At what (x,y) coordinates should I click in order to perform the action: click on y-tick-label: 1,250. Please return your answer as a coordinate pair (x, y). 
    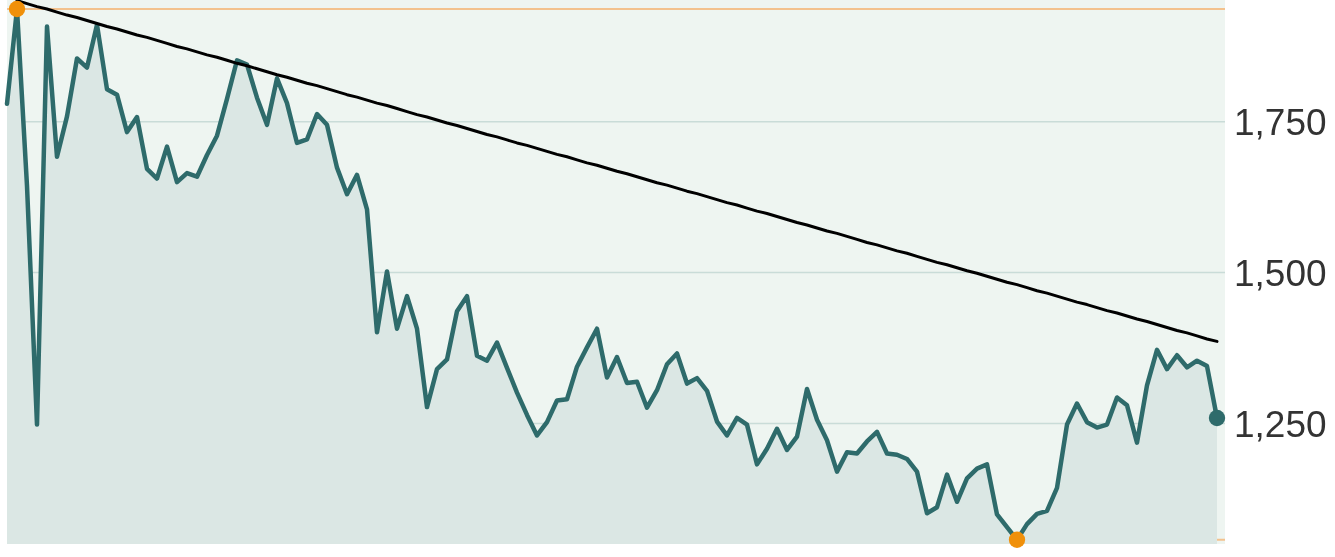
    Looking at the image, I should click on (1280, 424).